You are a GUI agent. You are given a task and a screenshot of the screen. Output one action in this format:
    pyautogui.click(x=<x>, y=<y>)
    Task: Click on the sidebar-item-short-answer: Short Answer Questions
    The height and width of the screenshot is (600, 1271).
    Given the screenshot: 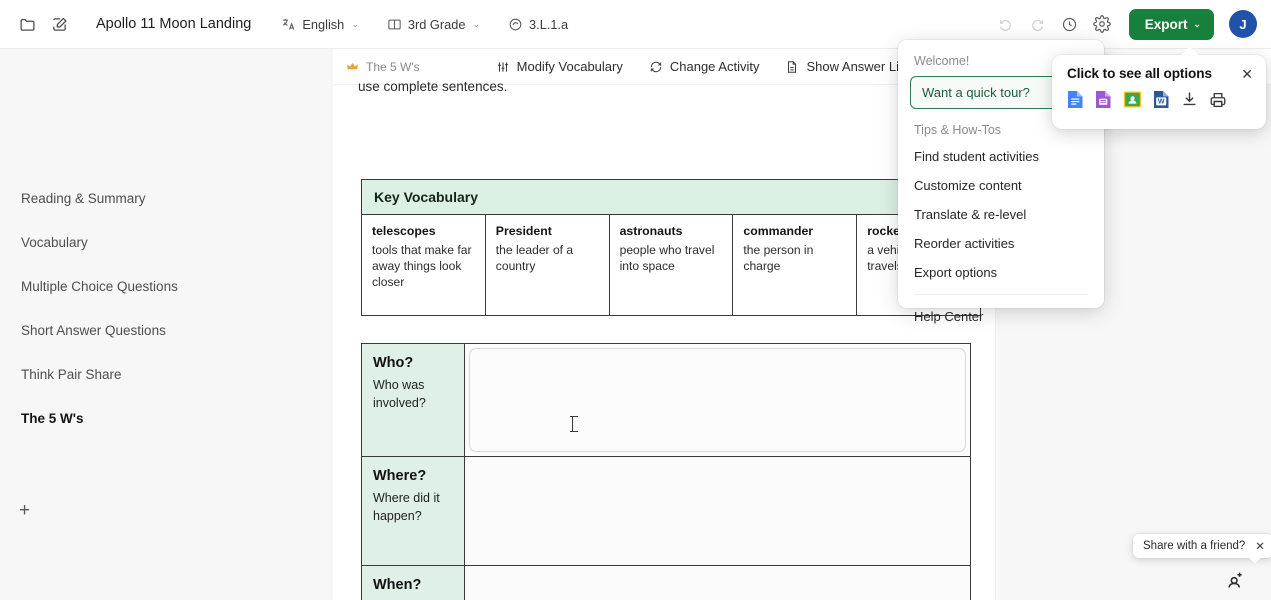 What is the action you would take?
    pyautogui.click(x=93, y=330)
    